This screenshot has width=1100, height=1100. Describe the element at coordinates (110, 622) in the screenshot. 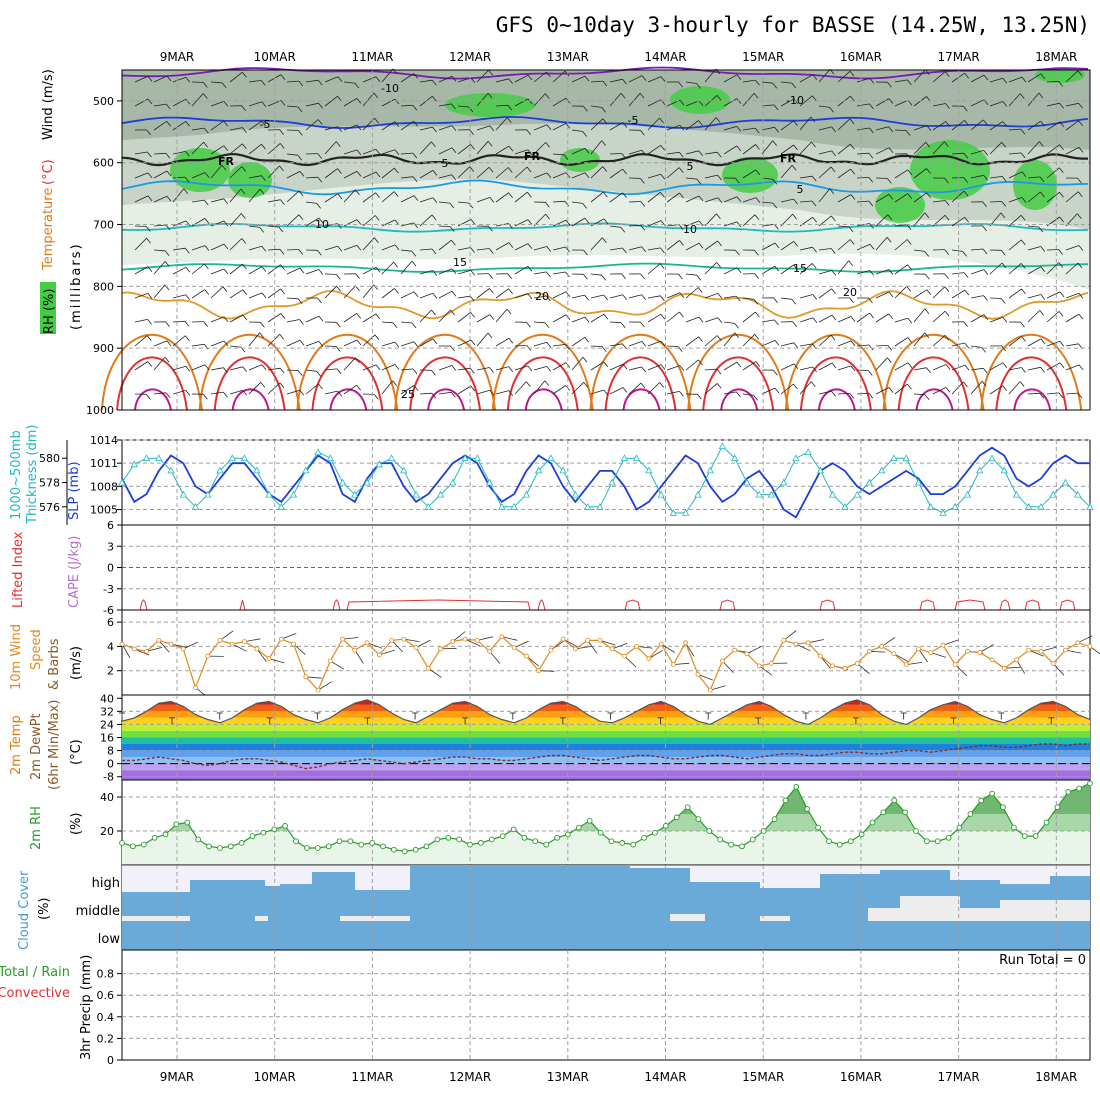

I see `wind10-tick-label-6: 6` at that location.